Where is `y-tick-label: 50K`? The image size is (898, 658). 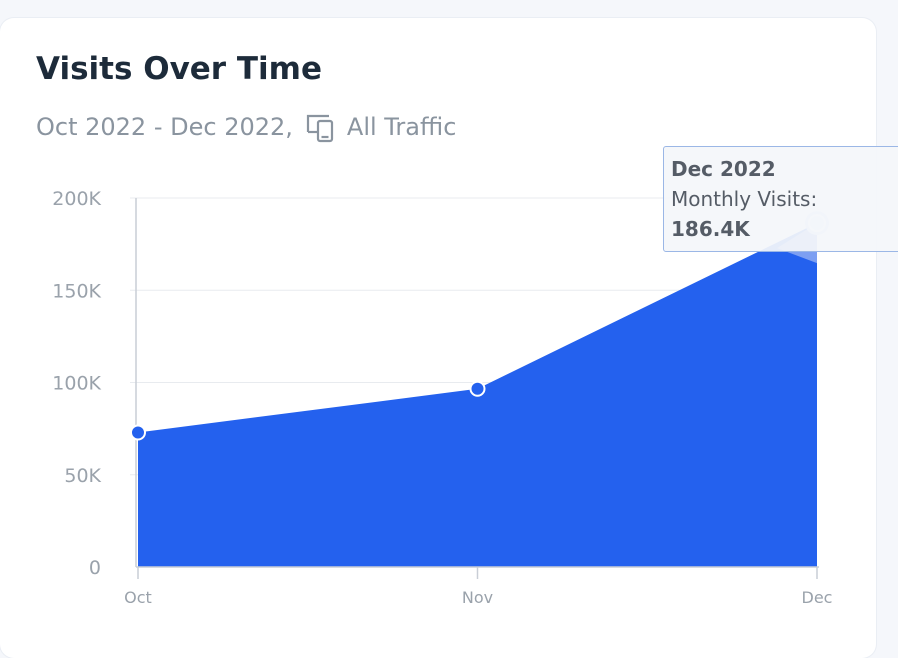 y-tick-label: 50K is located at coordinates (82, 476).